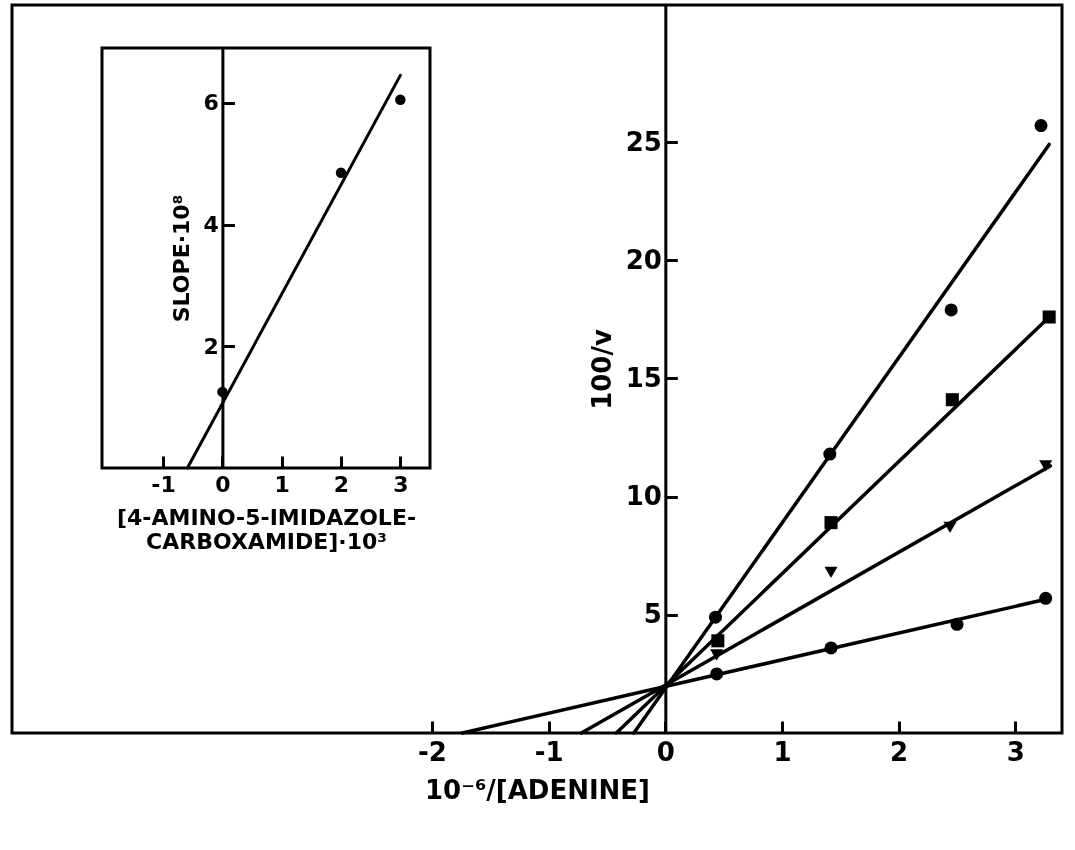 This screenshot has width=1075, height=850. I want to click on y-tick-label: 20, so click(643, 259).